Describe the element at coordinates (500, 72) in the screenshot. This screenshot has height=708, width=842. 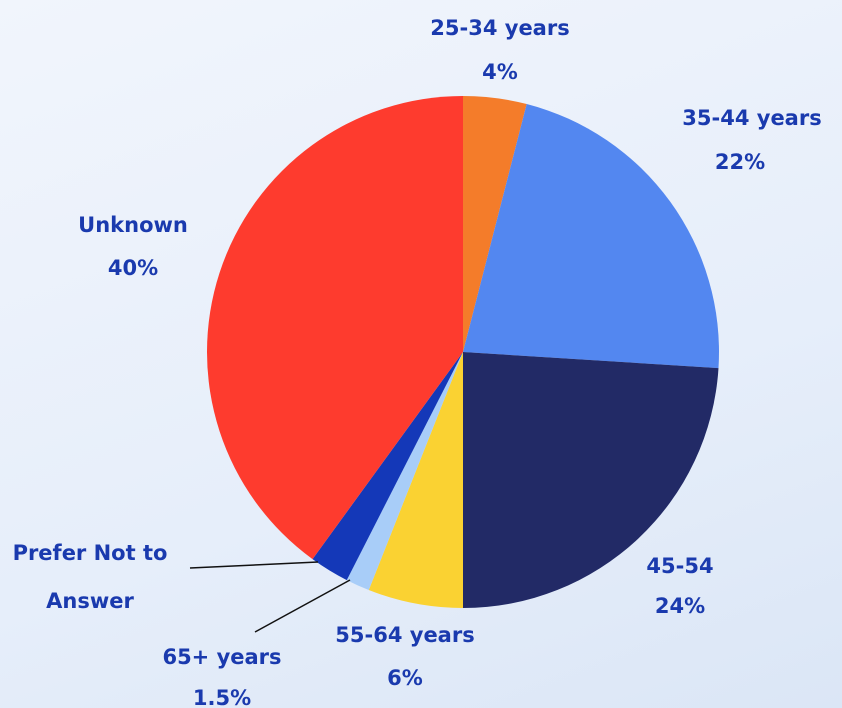
I see `value-label: 4%` at that location.